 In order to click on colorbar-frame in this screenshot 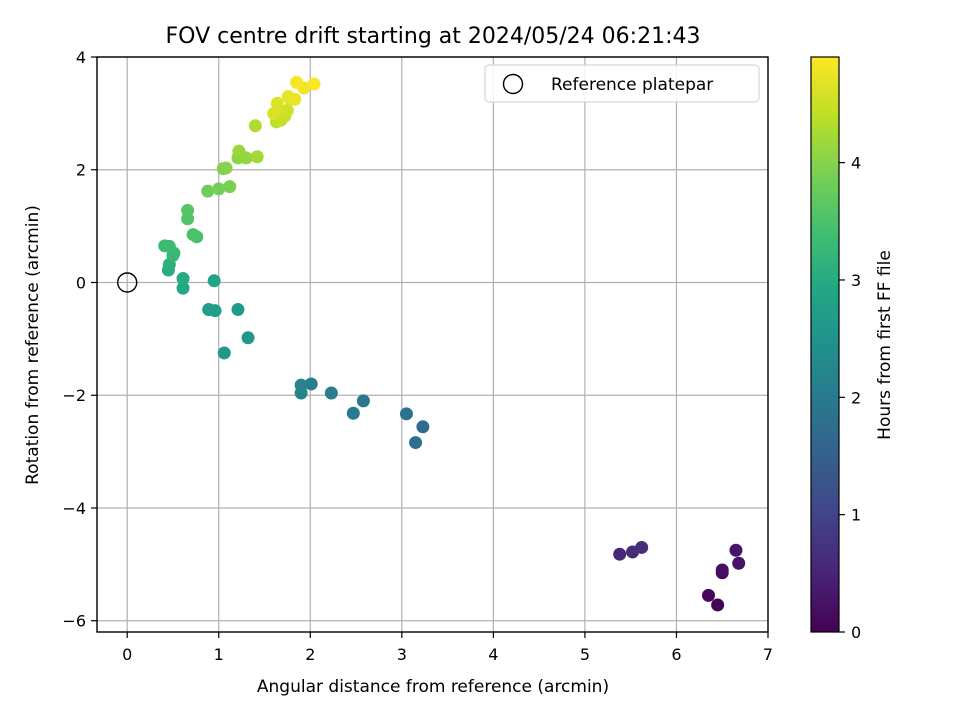, I will do `click(825, 344)`.